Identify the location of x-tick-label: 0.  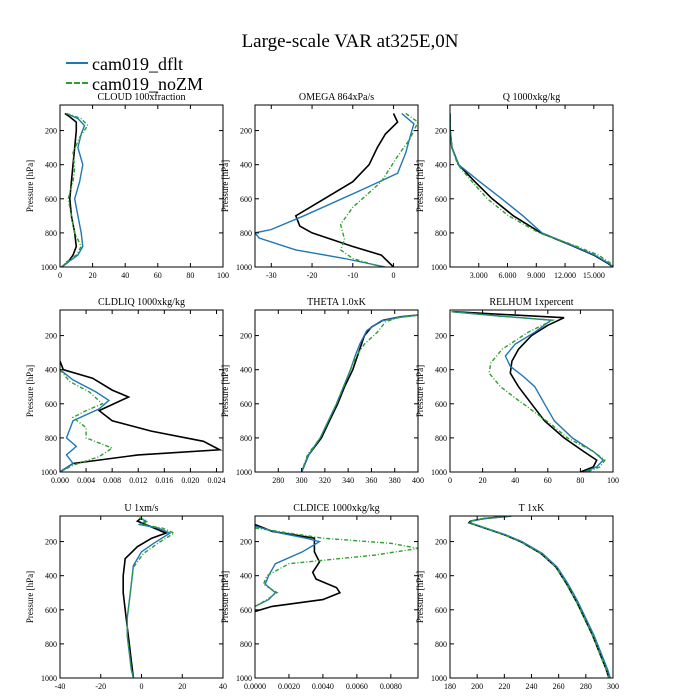
(60, 275).